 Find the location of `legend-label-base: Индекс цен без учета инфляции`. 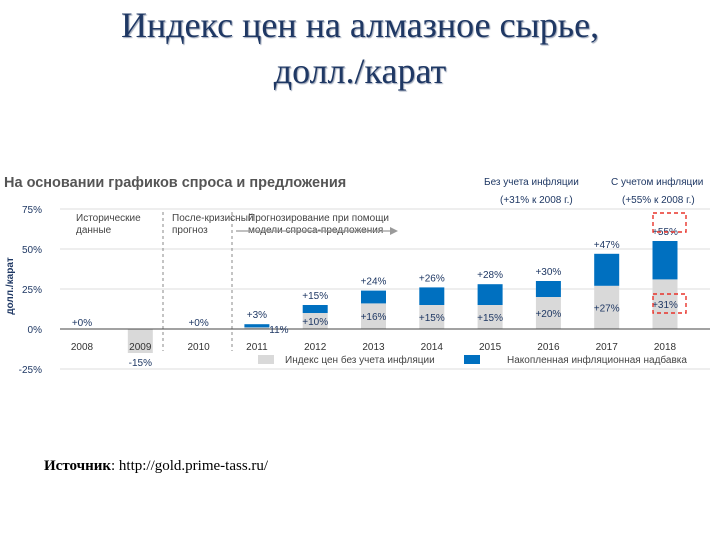

legend-label-base: Индекс цен без учета инфляции is located at coordinates (360, 360).